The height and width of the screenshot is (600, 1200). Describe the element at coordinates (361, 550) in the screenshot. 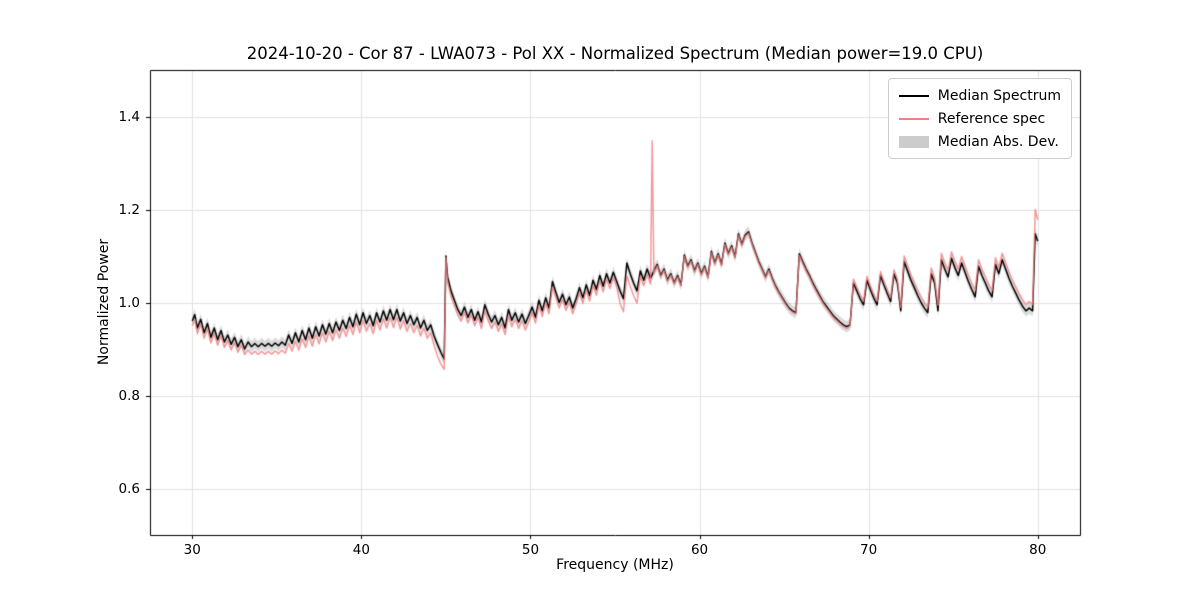

I see `x-tick-label: 40` at that location.